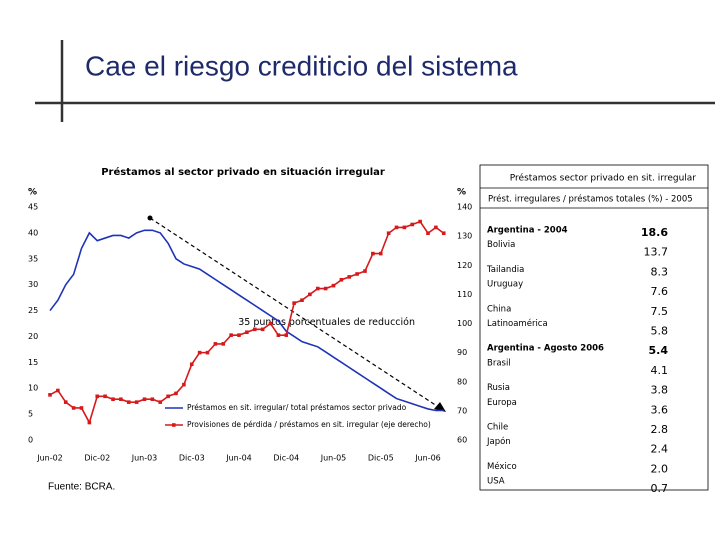 This screenshot has height=540, width=720. What do you see at coordinates (33, 388) in the screenshot?
I see `y-tick-label: 10` at bounding box center [33, 388].